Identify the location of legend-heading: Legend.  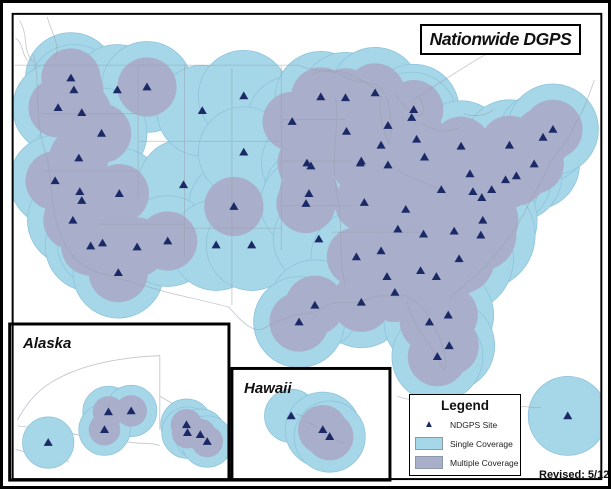
(464, 405).